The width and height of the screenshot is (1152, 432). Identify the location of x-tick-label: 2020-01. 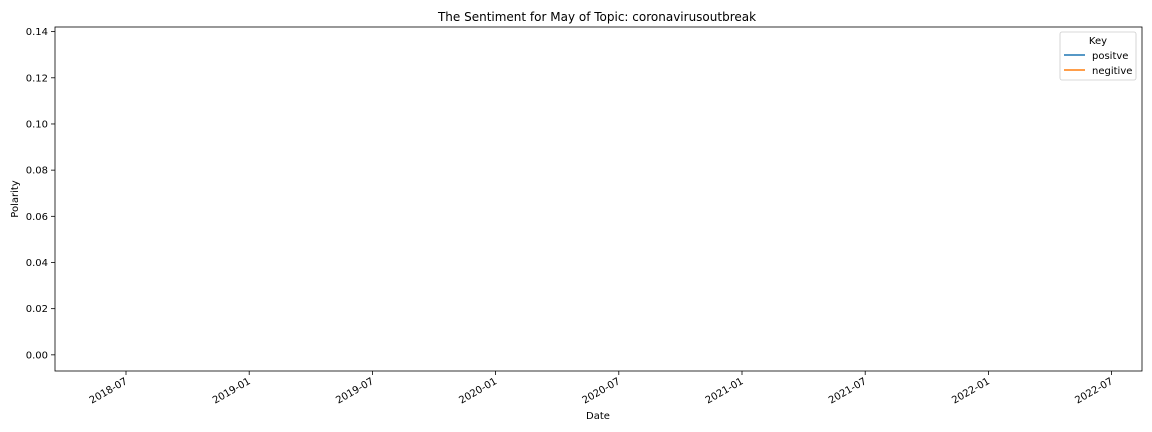
(478, 391).